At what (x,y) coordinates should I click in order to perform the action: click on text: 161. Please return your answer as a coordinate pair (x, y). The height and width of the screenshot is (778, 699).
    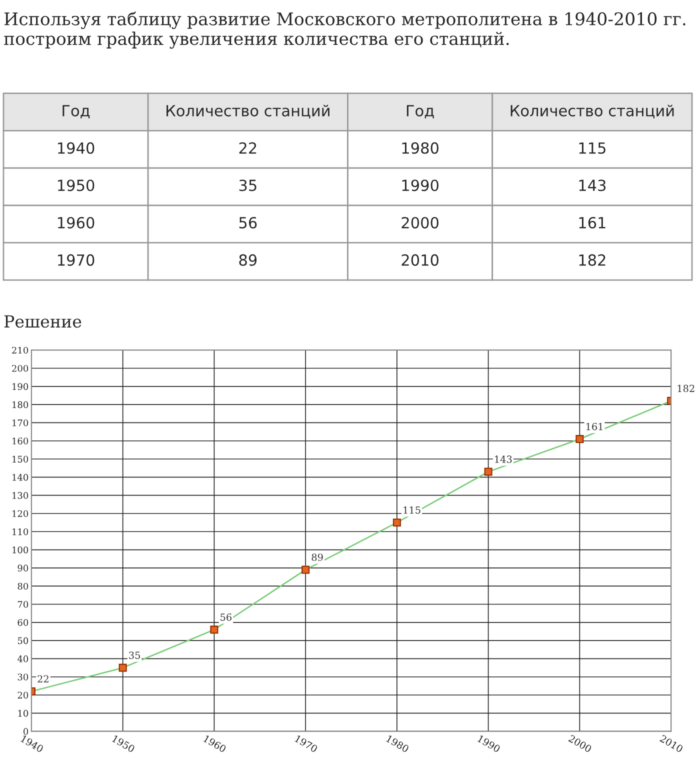
    Looking at the image, I should click on (592, 222).